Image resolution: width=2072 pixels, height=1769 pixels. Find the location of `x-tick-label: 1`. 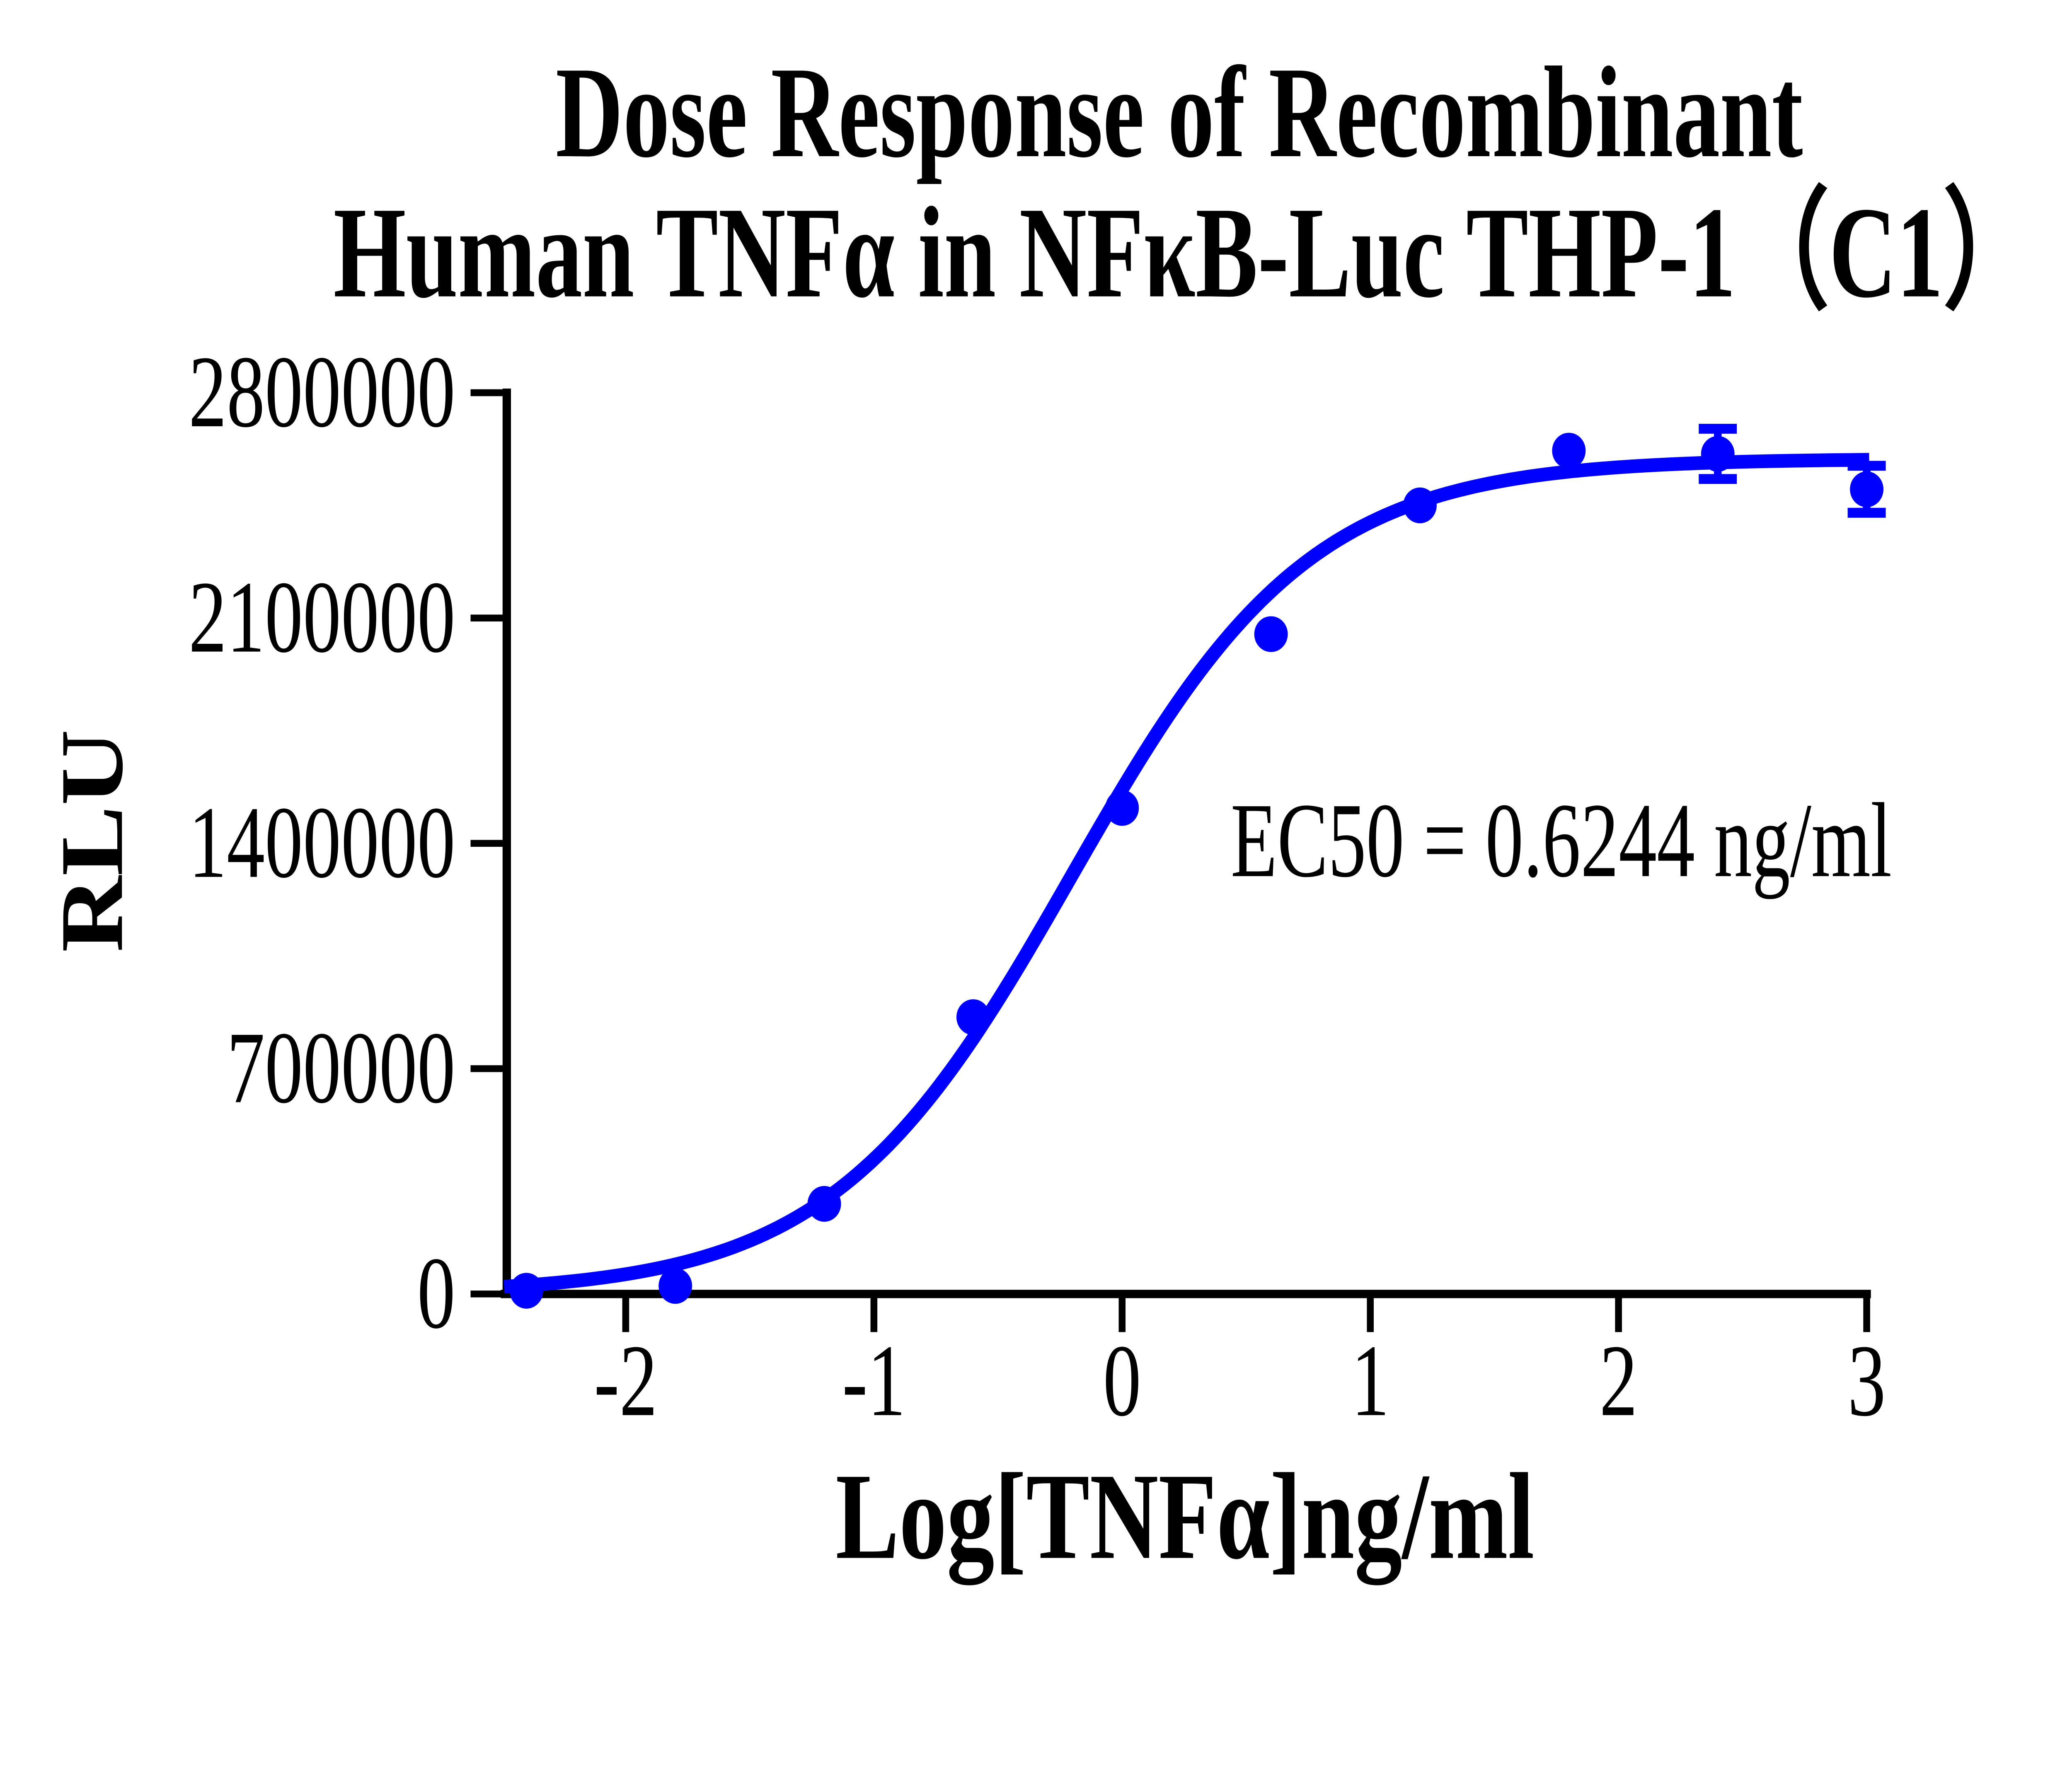

x-tick-label: 1 is located at coordinates (1370, 1381).